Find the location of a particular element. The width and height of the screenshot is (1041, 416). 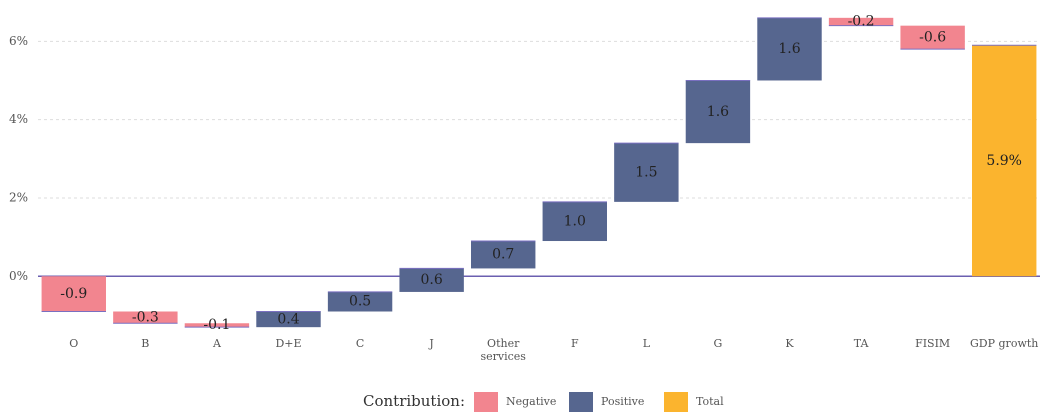

x-tick-label: O is located at coordinates (74, 343).